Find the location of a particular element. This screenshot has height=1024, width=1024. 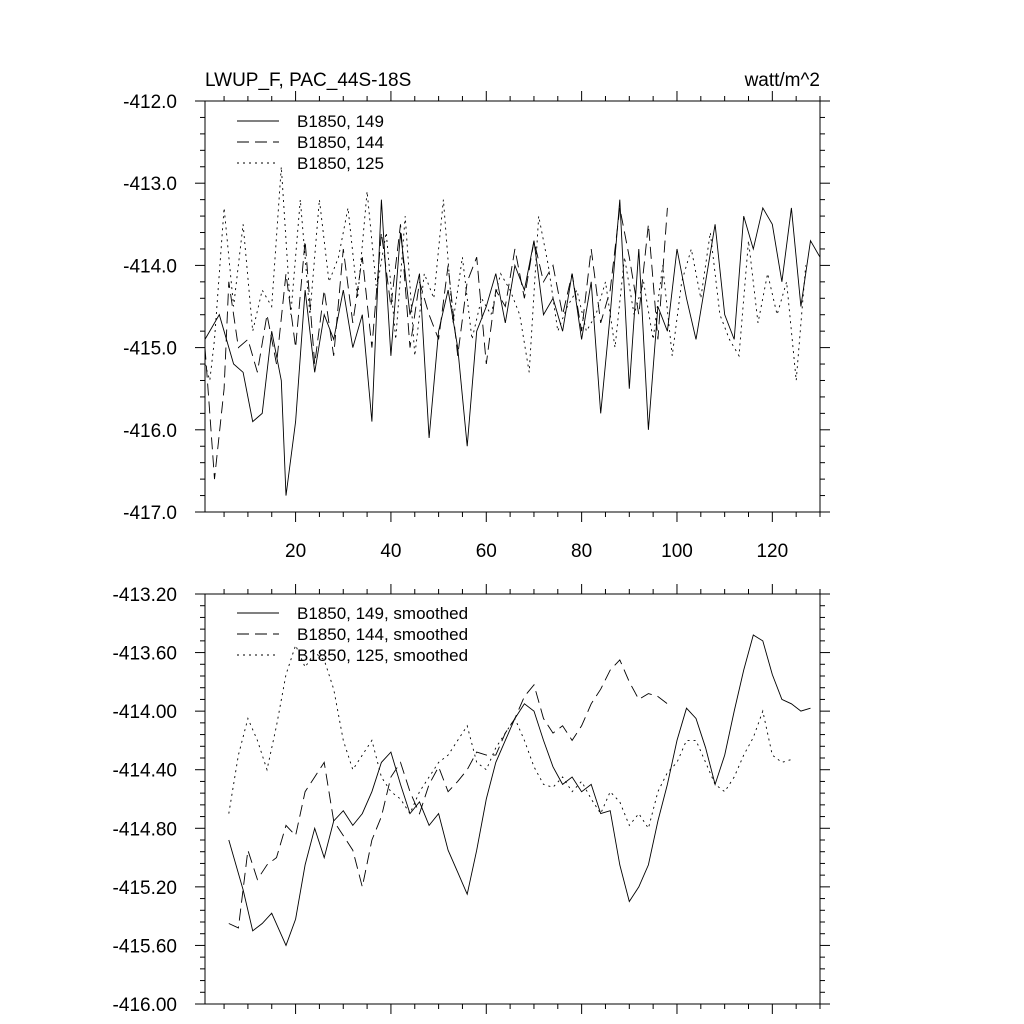

legend-label: B1850, 149, smoothed is located at coordinates (382, 613).